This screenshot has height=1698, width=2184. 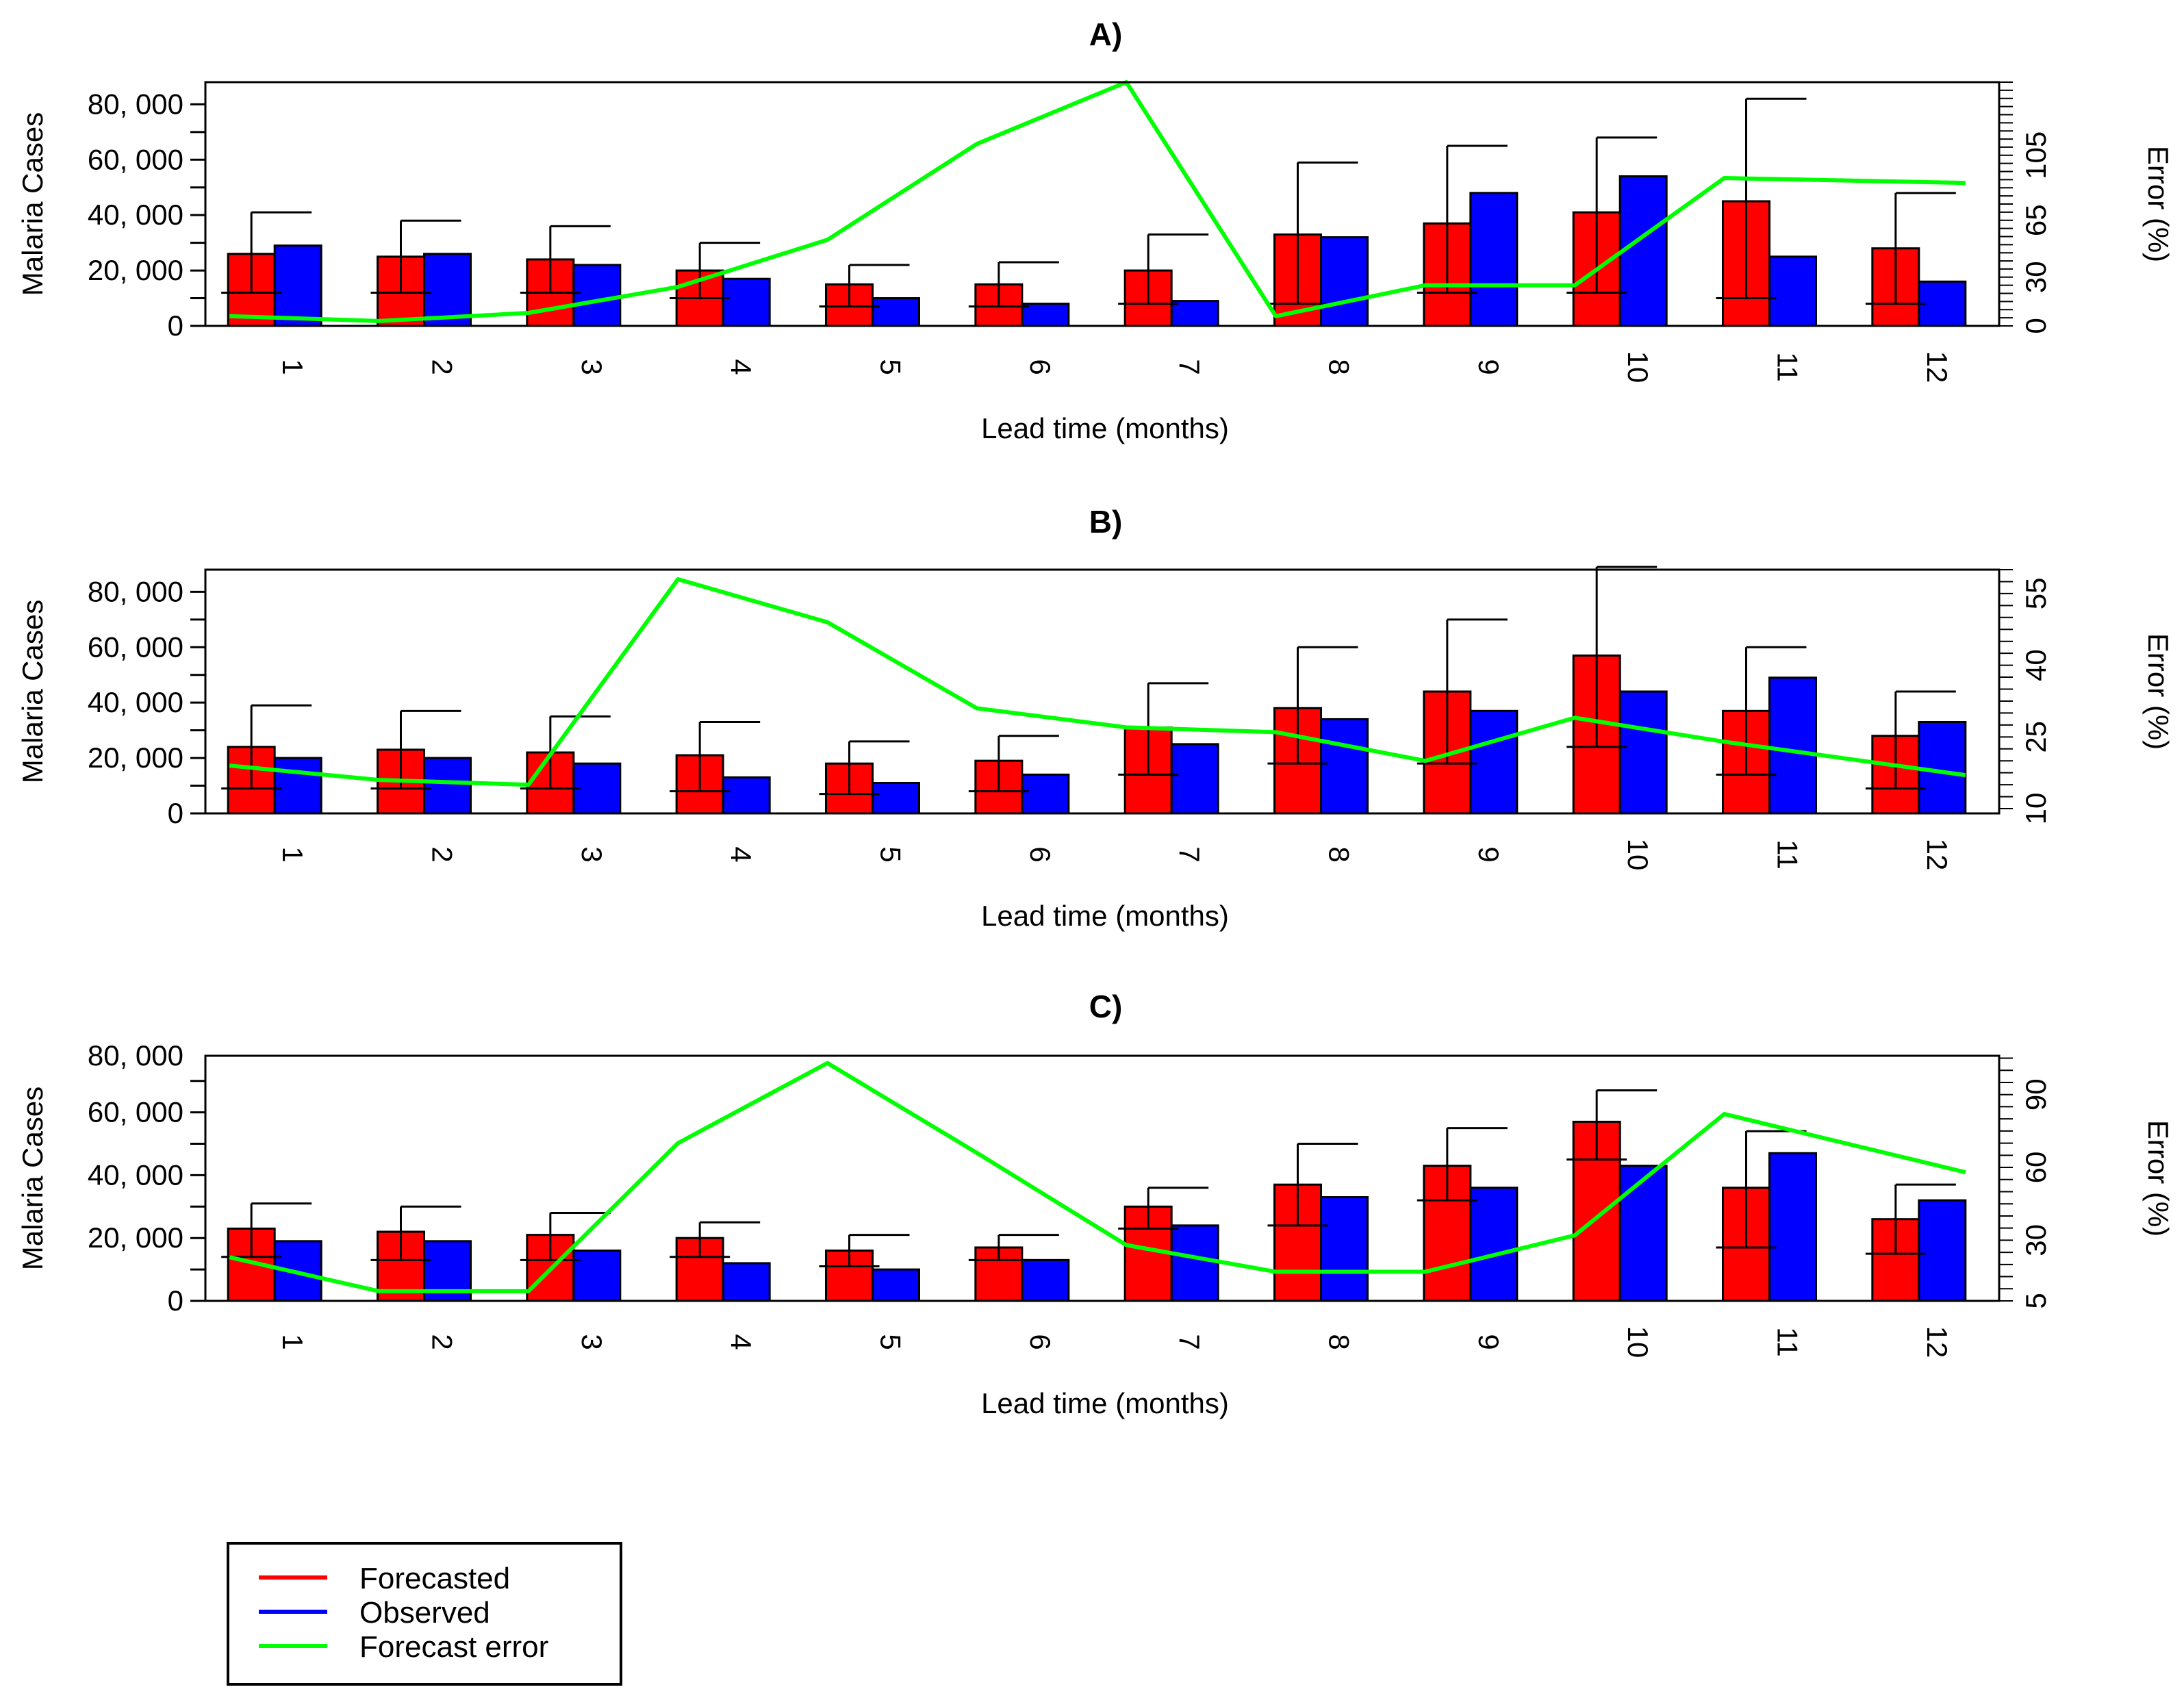 I want to click on panel-title: C), so click(x=1106, y=1006).